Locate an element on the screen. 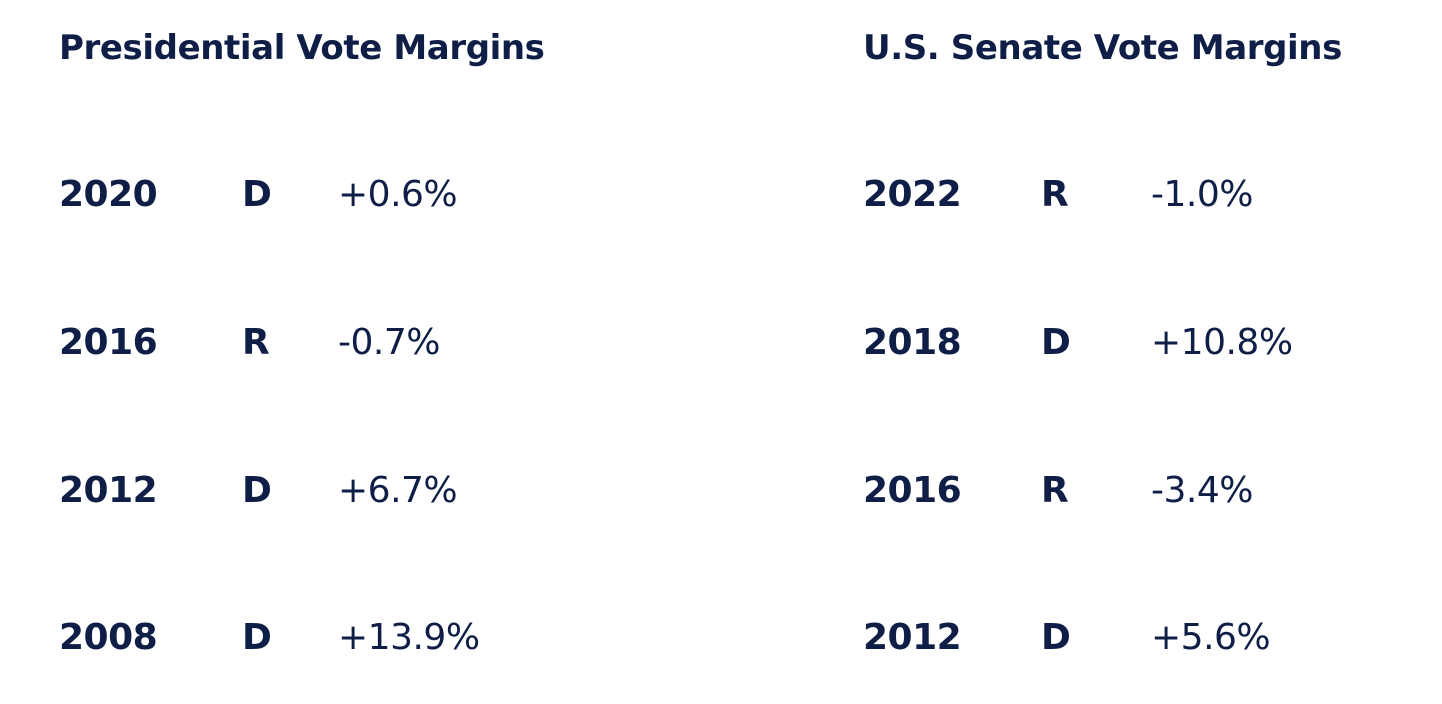 The image size is (1442, 704). year: 2008 is located at coordinates (108, 637).